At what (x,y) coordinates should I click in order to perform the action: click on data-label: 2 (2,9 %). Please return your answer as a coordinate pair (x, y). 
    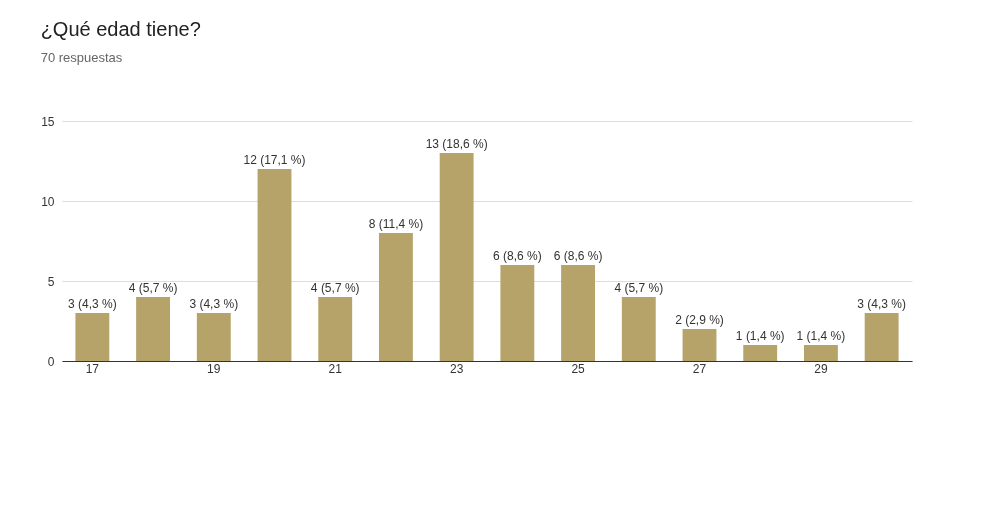
    Looking at the image, I should click on (699, 320).